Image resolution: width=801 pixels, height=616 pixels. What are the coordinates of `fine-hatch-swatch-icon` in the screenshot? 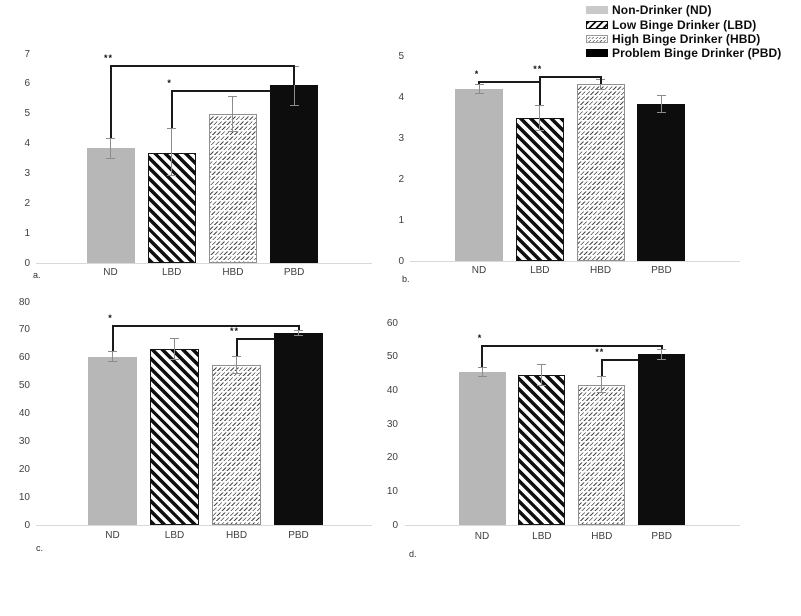 It's located at (597, 38).